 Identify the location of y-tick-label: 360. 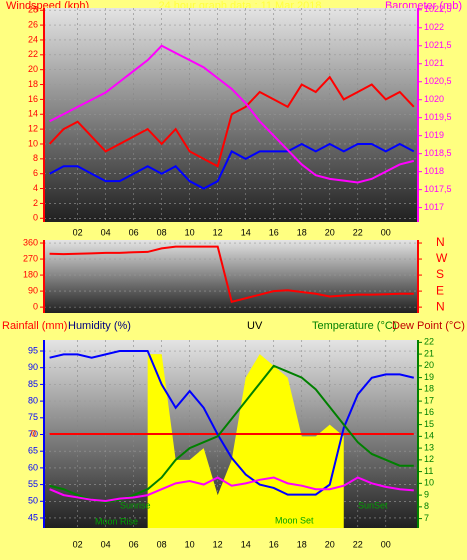
(30, 242).